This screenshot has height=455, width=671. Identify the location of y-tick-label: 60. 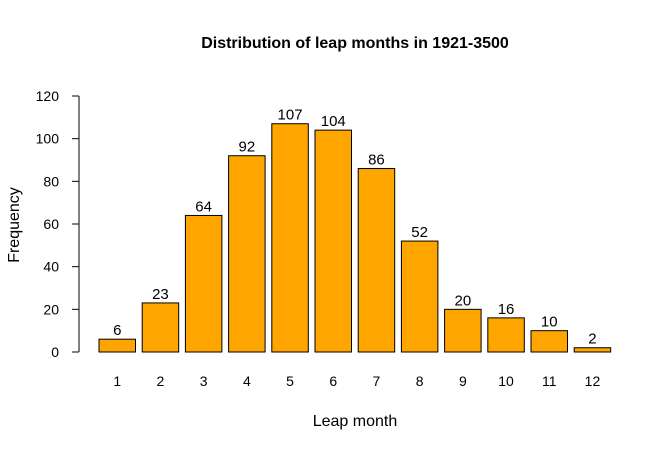
(51, 224).